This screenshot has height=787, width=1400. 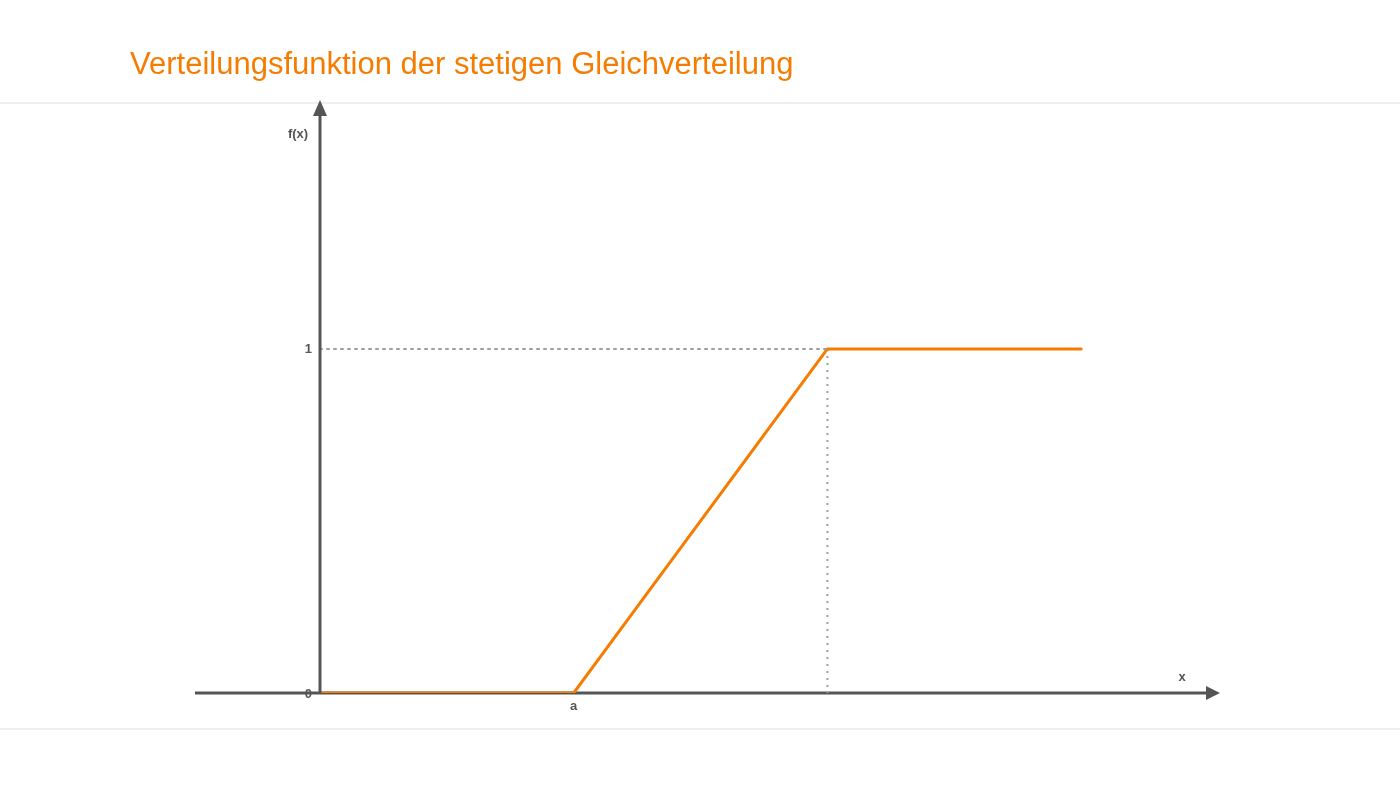 I want to click on y-tick-label: 1, so click(x=308, y=349).